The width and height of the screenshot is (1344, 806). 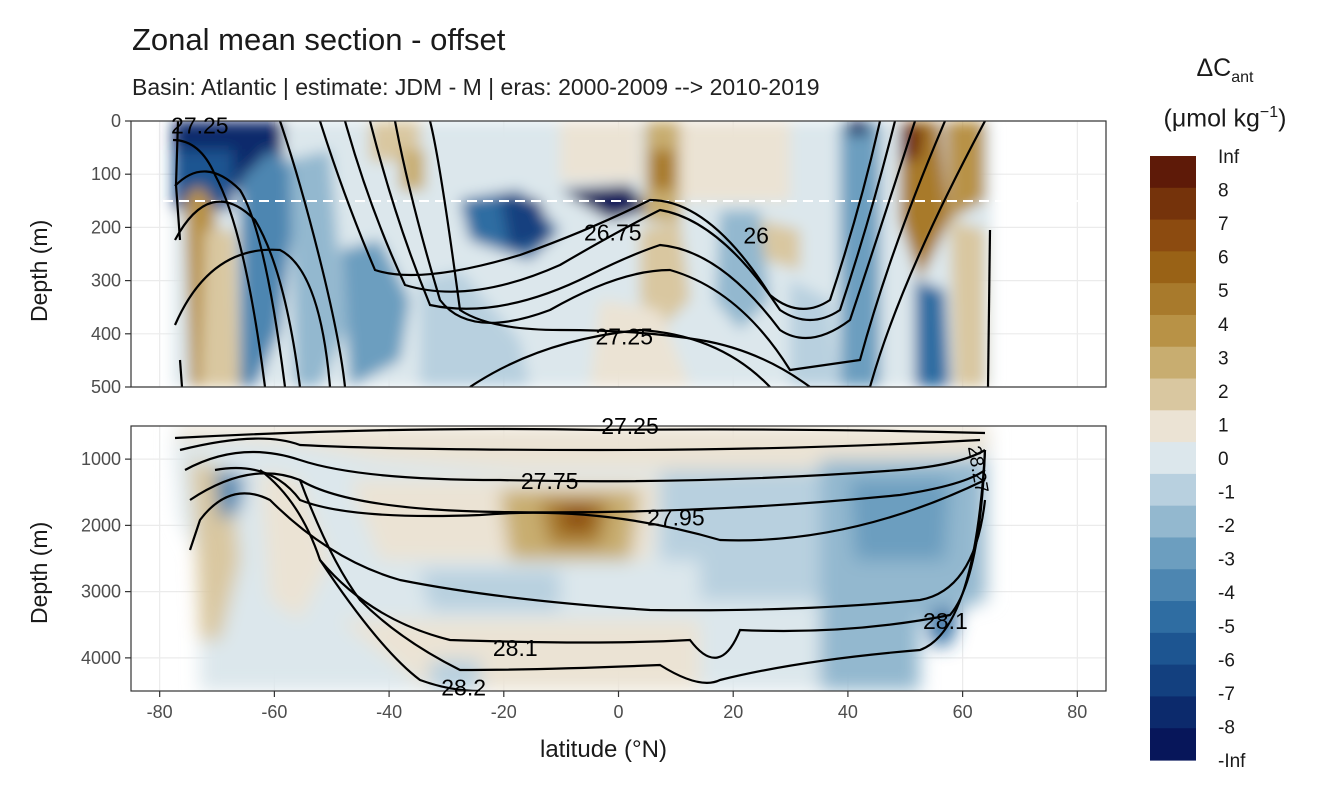 I want to click on x-tick-label: 40, so click(x=848, y=712).